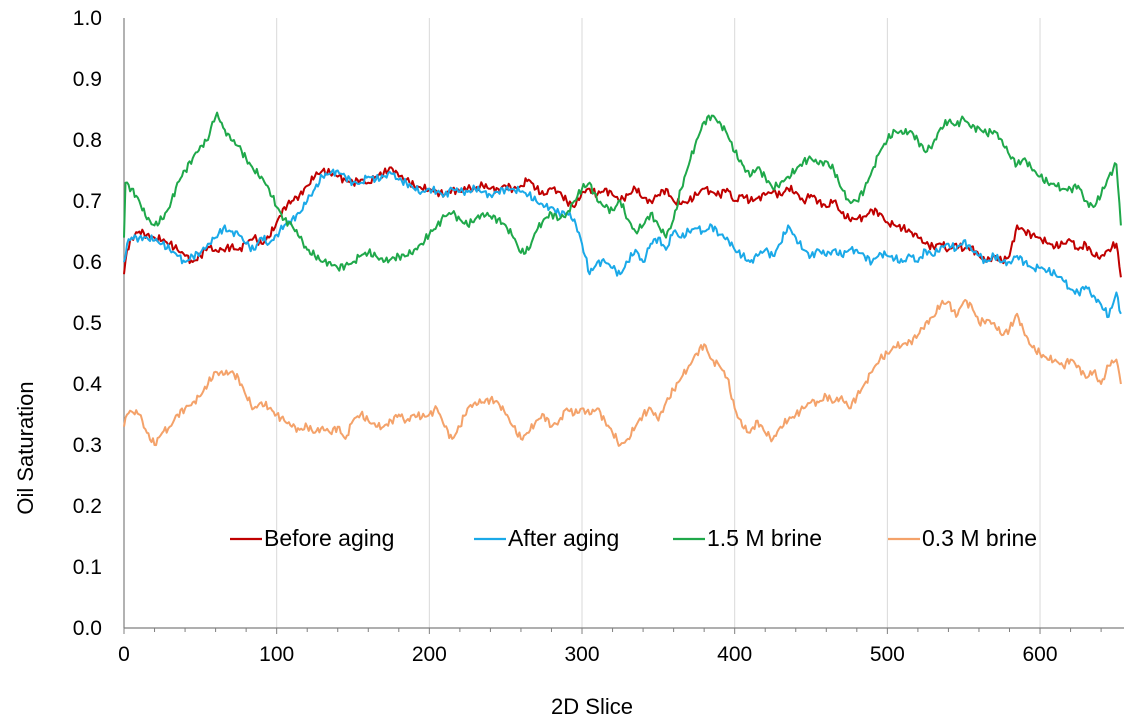  I want to click on x-tick-label: 100, so click(276, 654).